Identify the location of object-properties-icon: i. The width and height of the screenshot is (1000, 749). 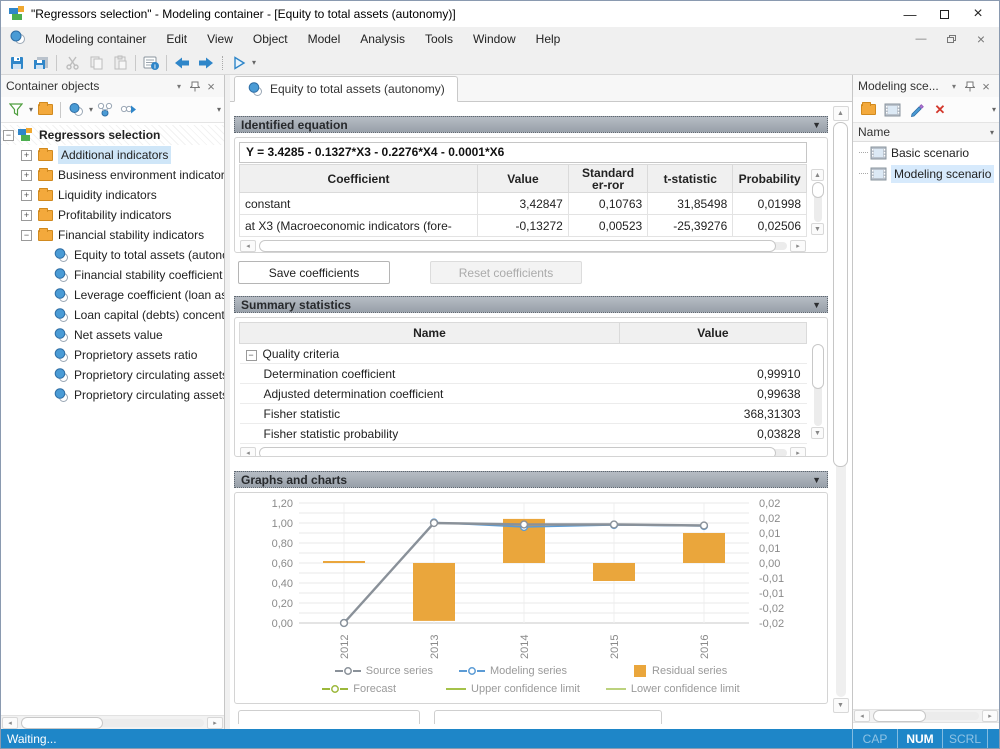
(151, 63).